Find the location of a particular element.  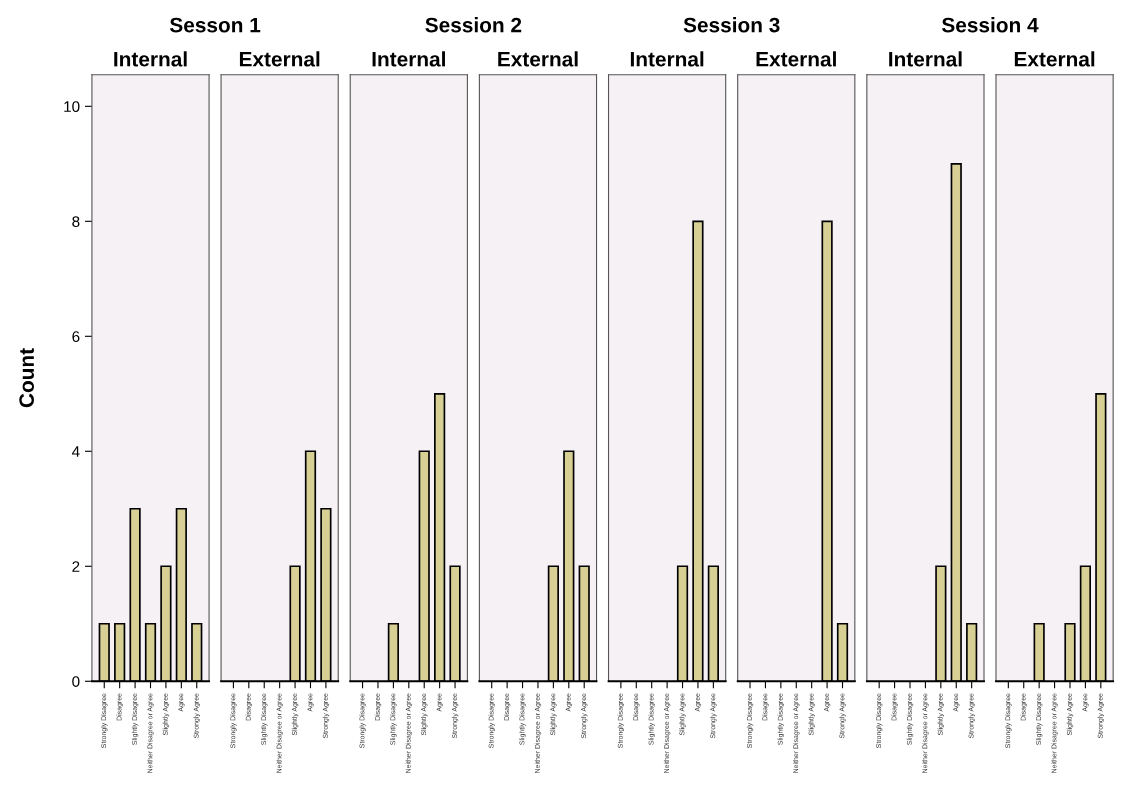

y-axis-title: Count is located at coordinates (27, 378).